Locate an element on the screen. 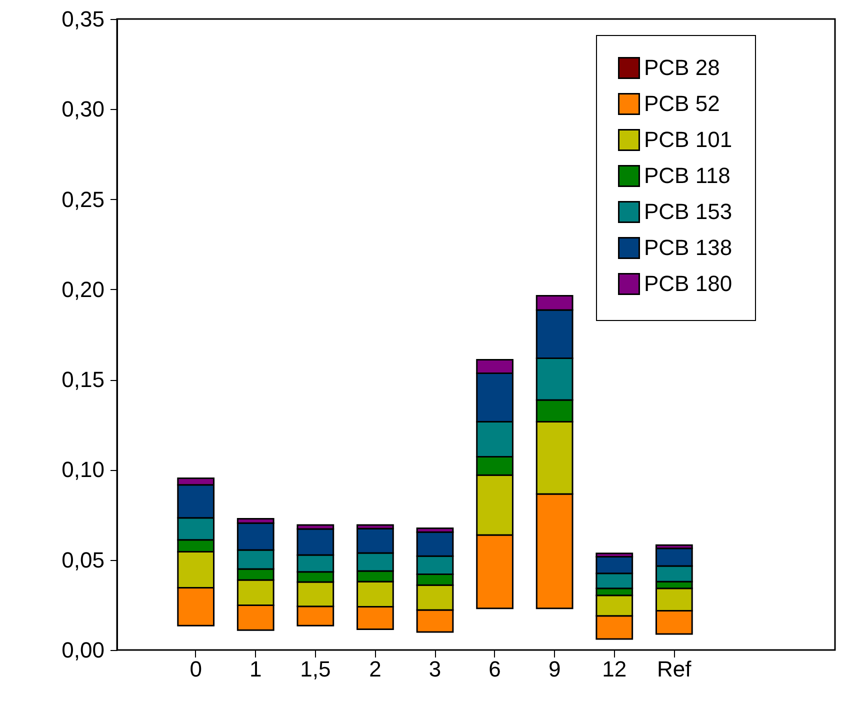 The image size is (845, 708). y-tick-label: 0,35 is located at coordinates (83, 19).